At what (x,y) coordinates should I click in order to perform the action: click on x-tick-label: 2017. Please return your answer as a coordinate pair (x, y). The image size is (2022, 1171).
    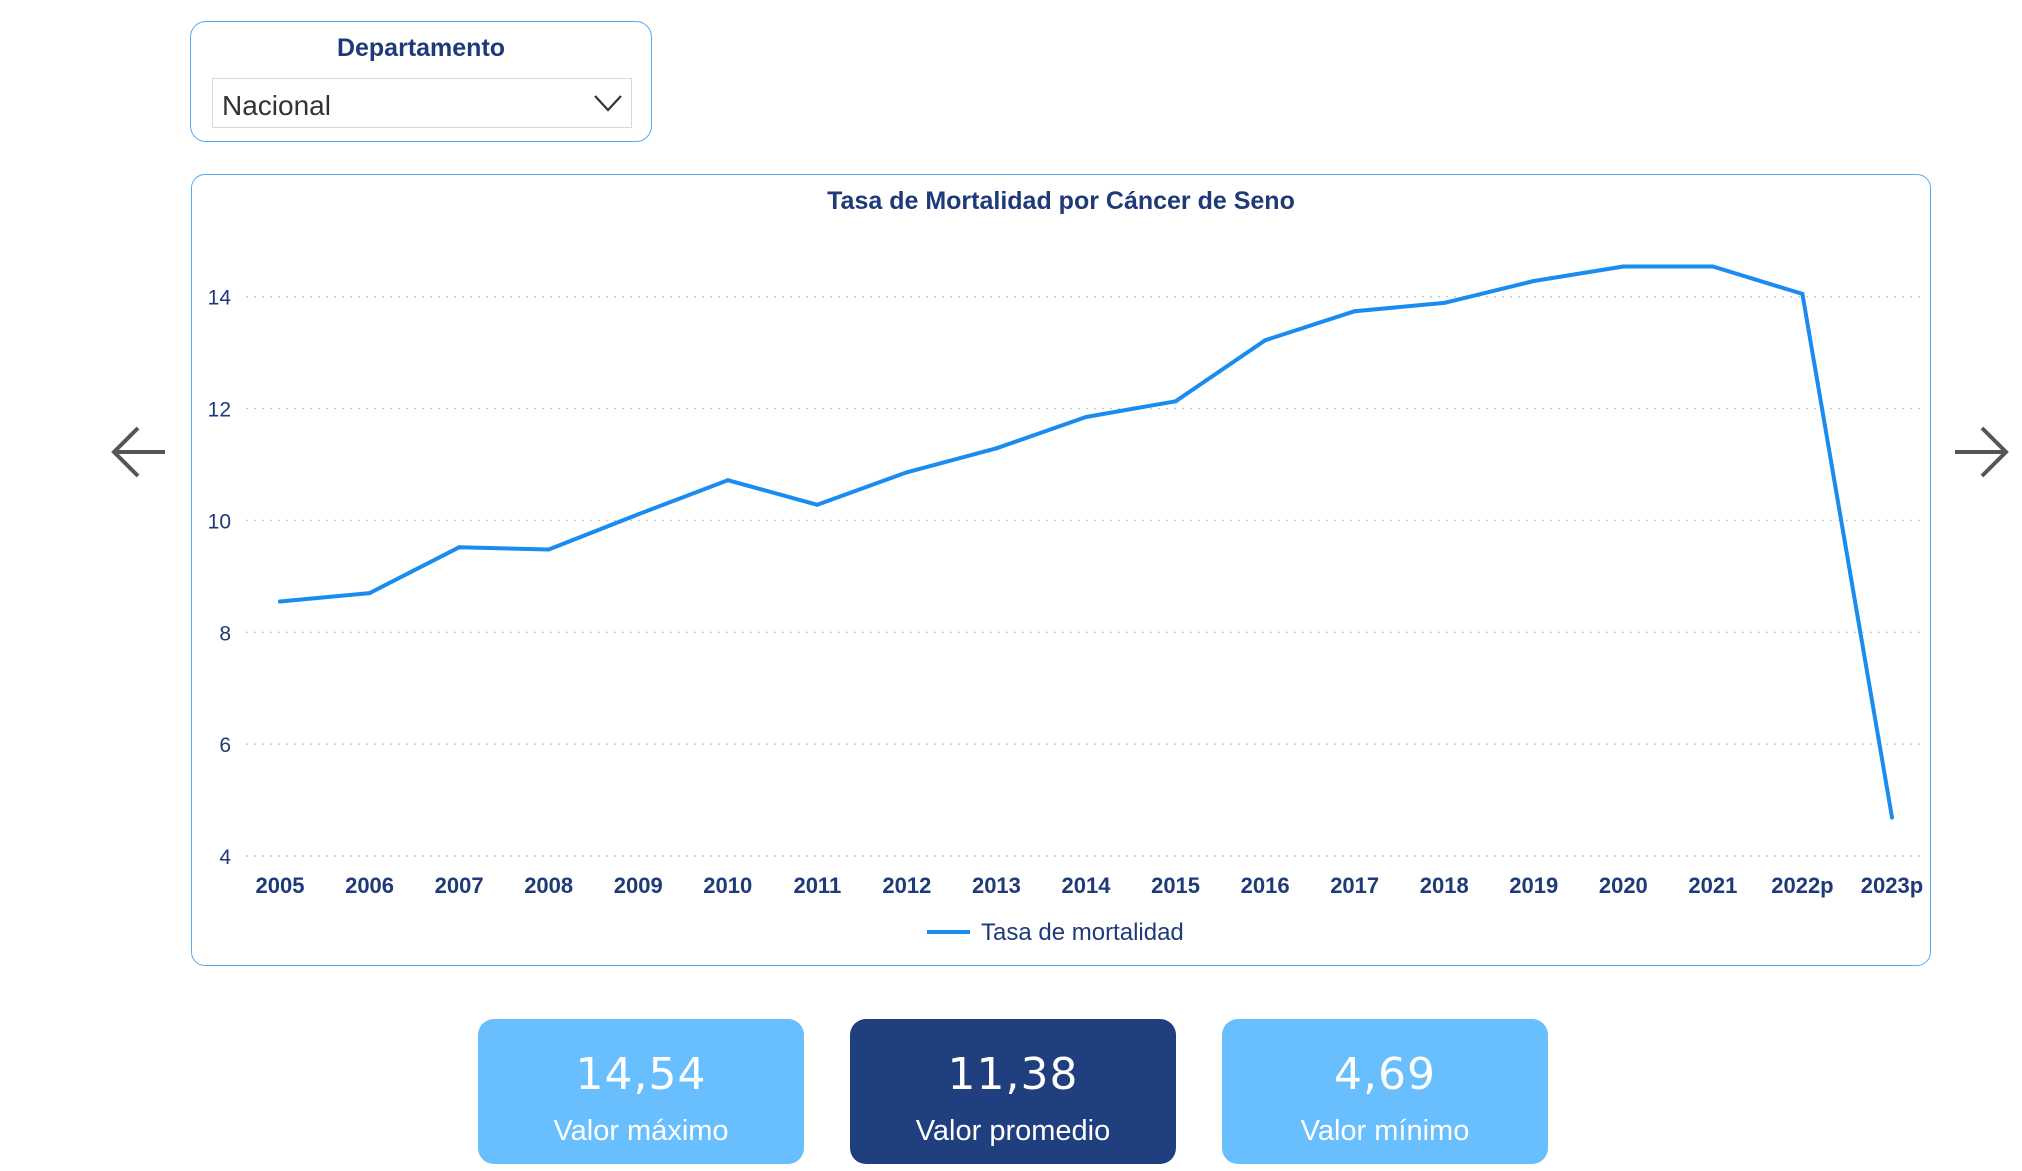
    Looking at the image, I should click on (1354, 885).